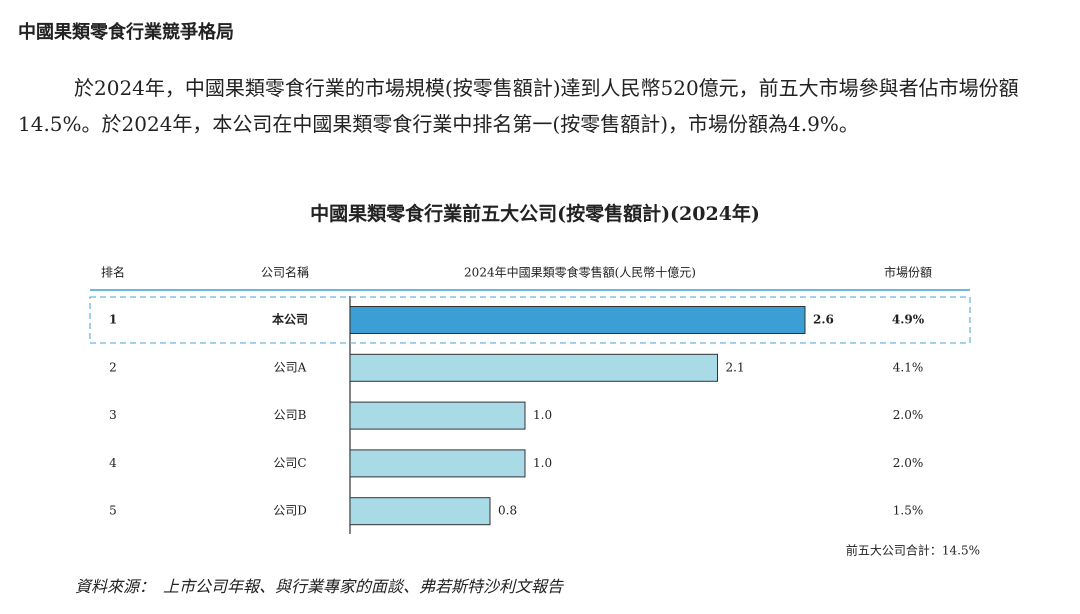 The image size is (1080, 614). I want to click on market-share: 4.9%, so click(908, 320).